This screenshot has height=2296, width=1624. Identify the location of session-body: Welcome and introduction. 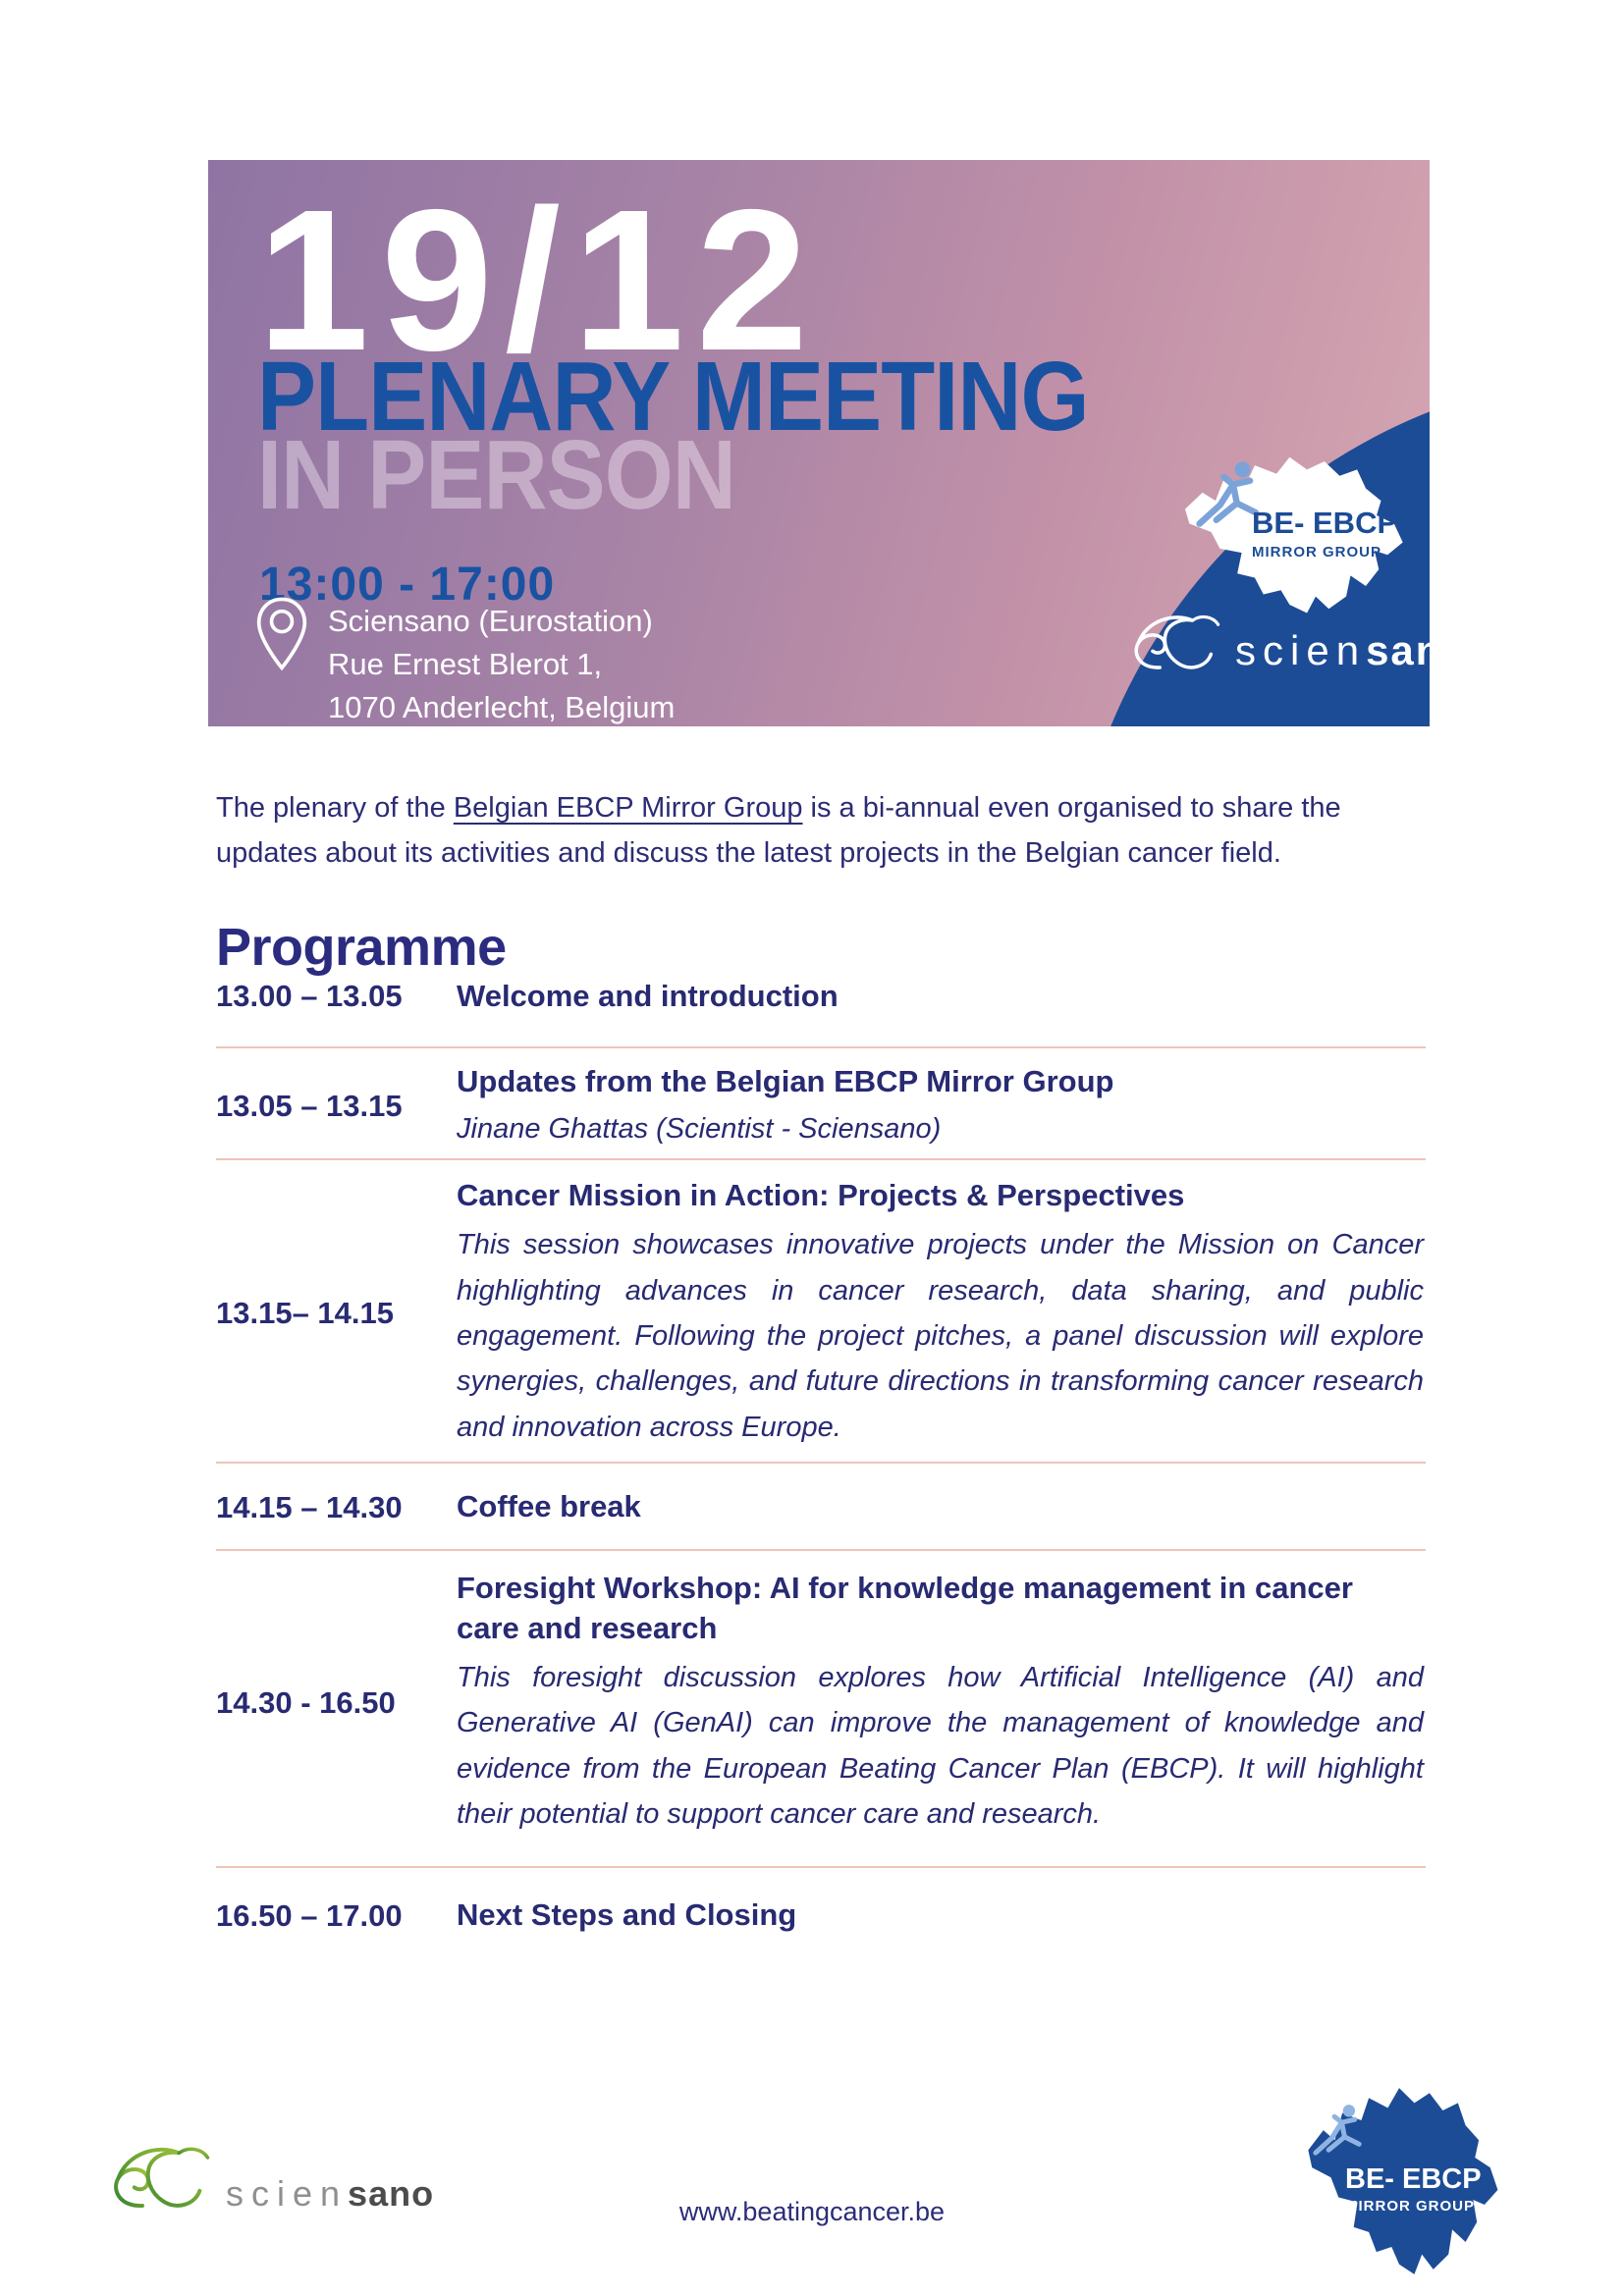
(941, 997).